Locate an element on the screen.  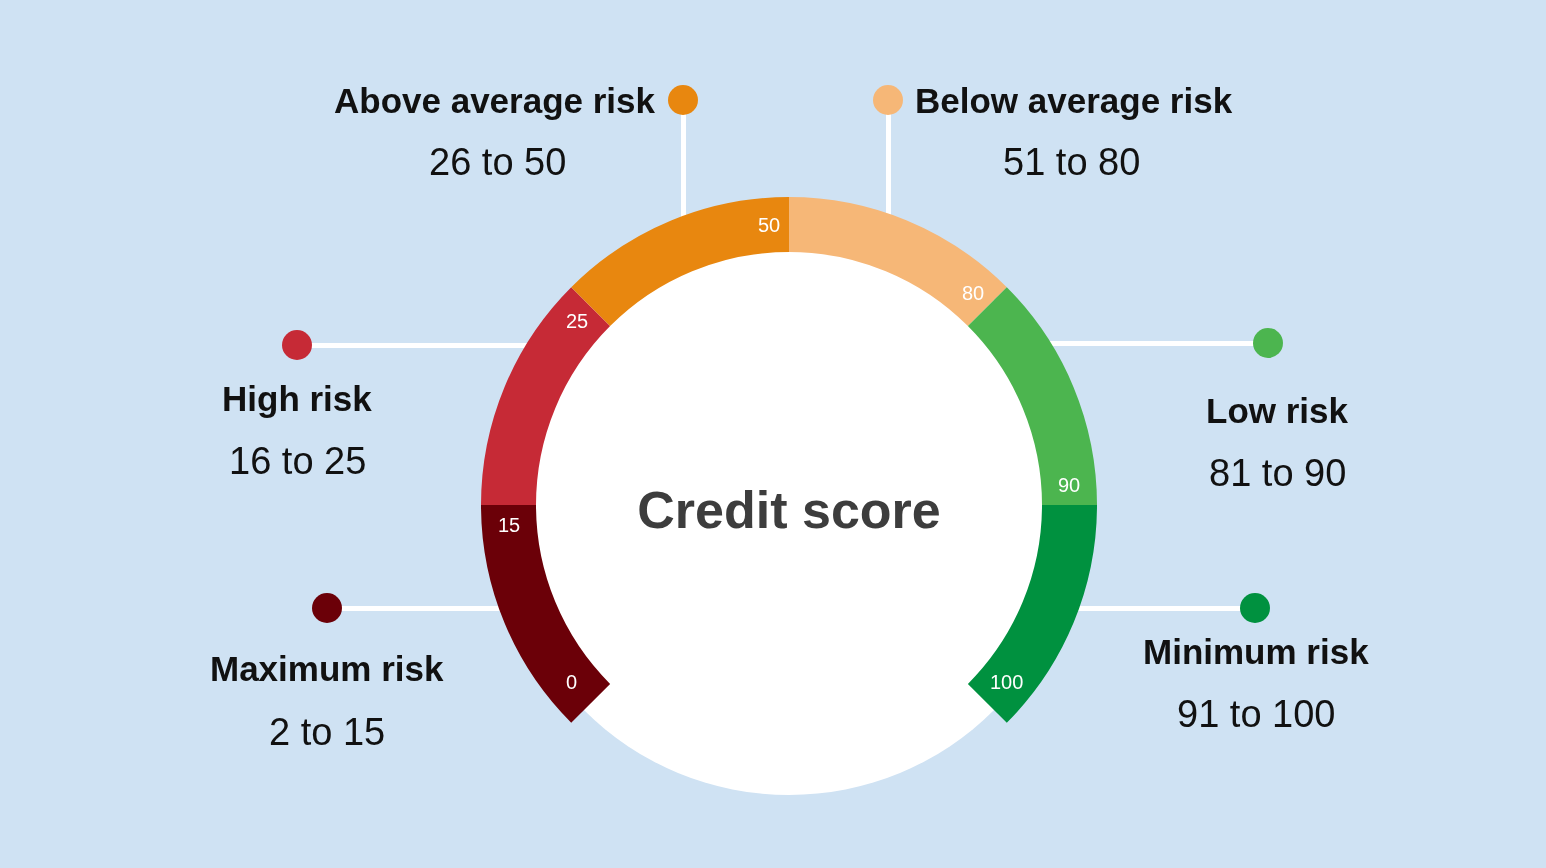
text: 51 to 80 is located at coordinates (1072, 162).